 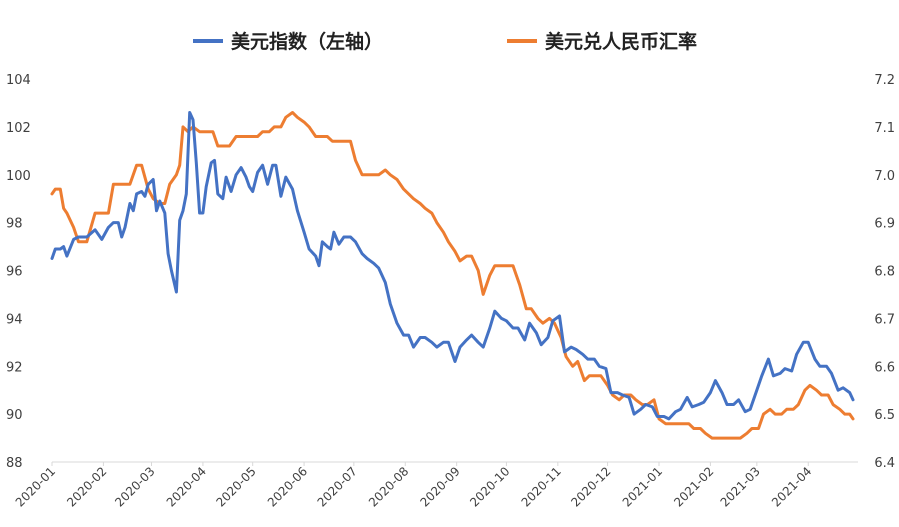 I want to click on x-tick-label: 2020-06, so click(x=287, y=486).